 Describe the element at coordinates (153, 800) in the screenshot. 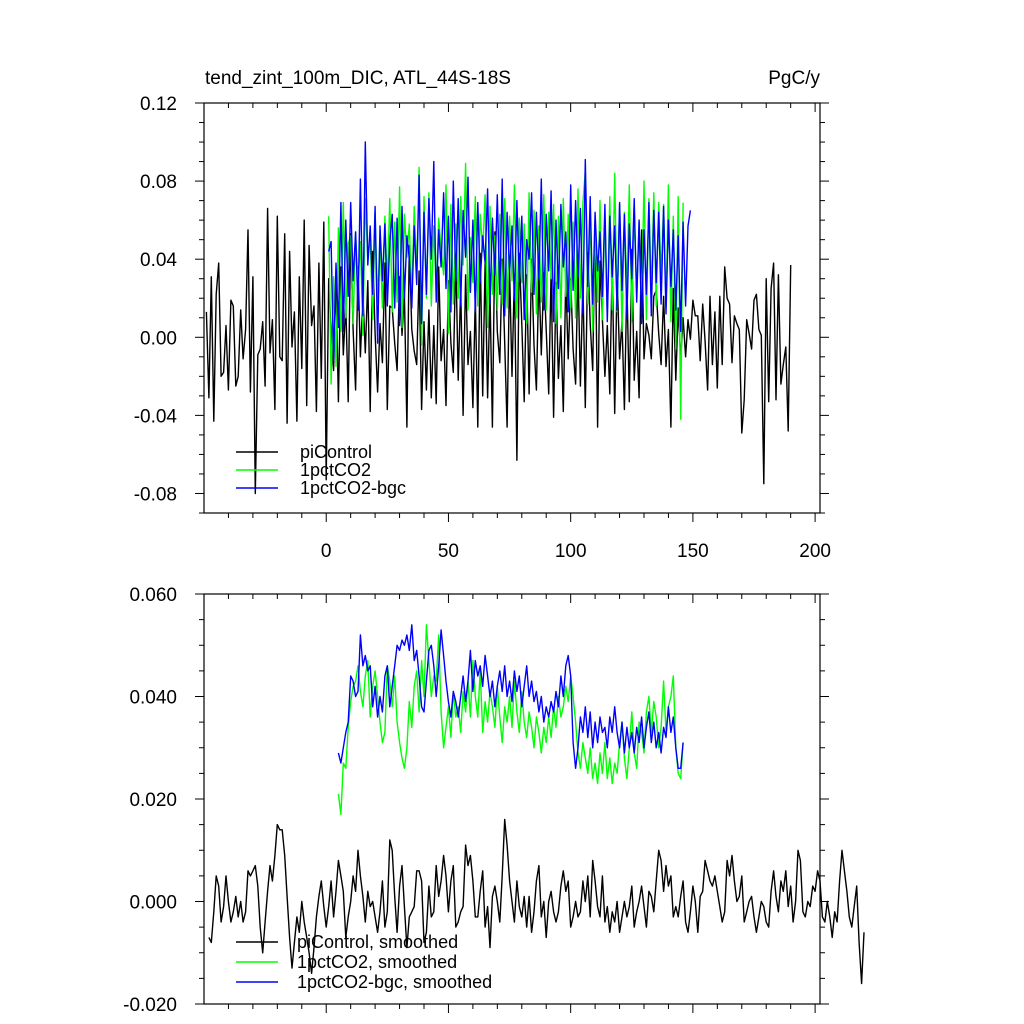

I see `y-tick-label: 0.020` at that location.